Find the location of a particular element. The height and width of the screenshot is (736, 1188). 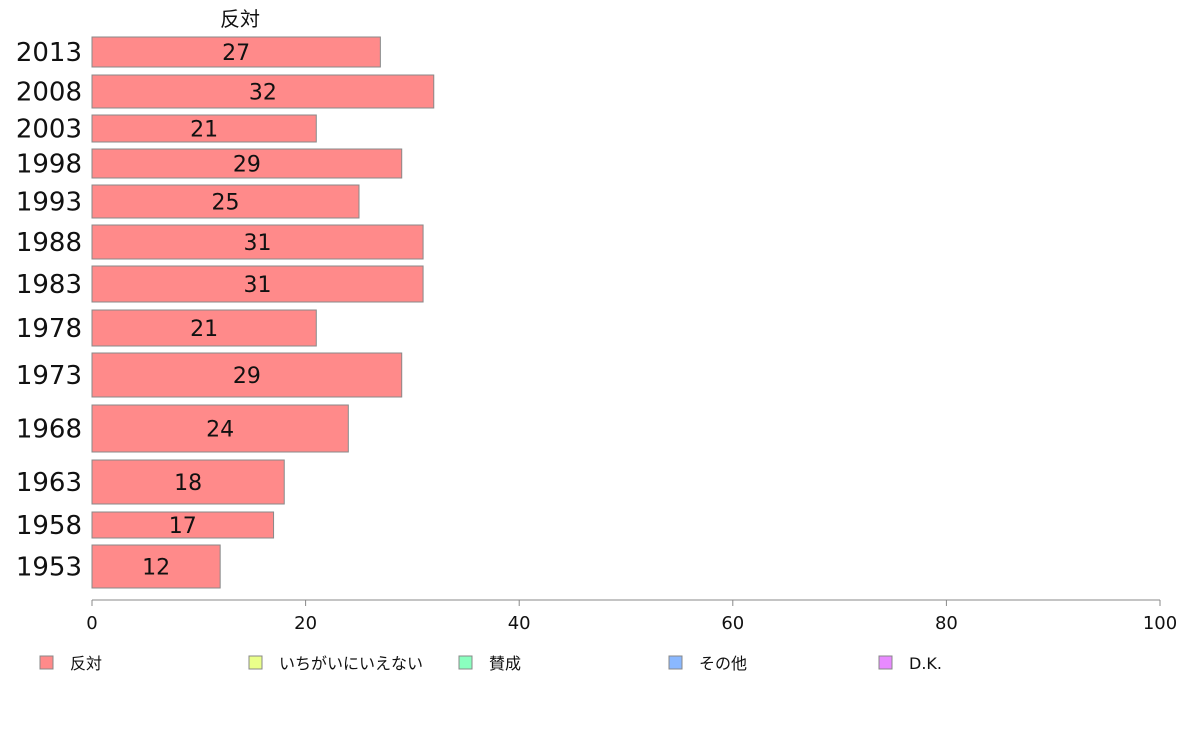

x-tick-label-100: 100 is located at coordinates (1160, 623).